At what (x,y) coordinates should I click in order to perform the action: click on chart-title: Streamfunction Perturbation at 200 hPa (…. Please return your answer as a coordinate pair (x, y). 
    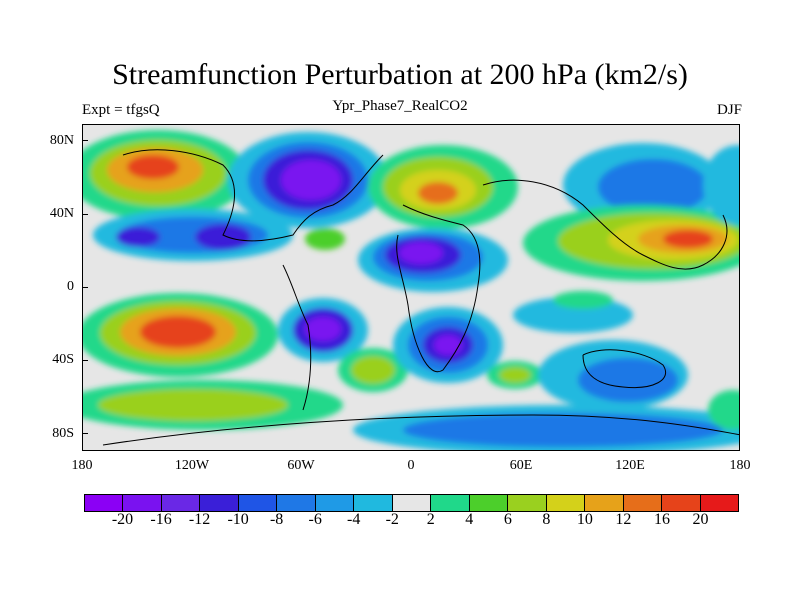
    Looking at the image, I should click on (400, 74).